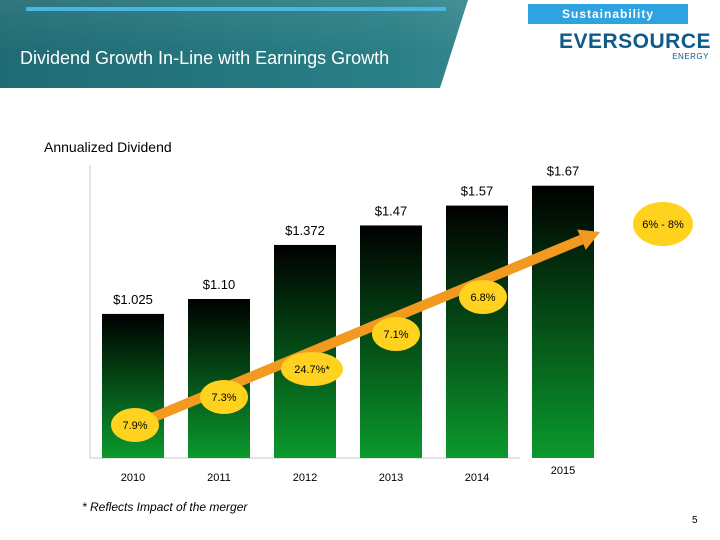  Describe the element at coordinates (391, 478) in the screenshot. I see `x-tick-label-2013: 2013` at that location.